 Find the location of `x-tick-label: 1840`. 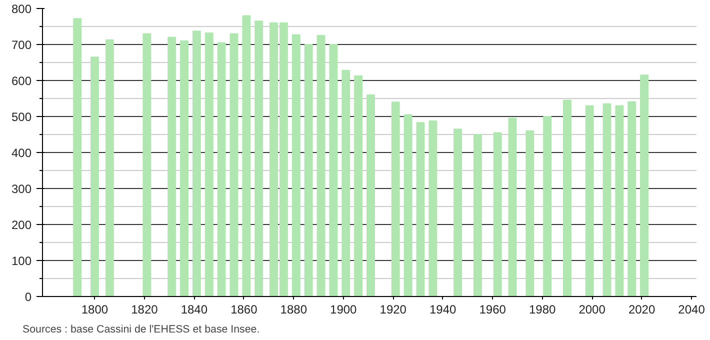

x-tick-label: 1840 is located at coordinates (194, 309).